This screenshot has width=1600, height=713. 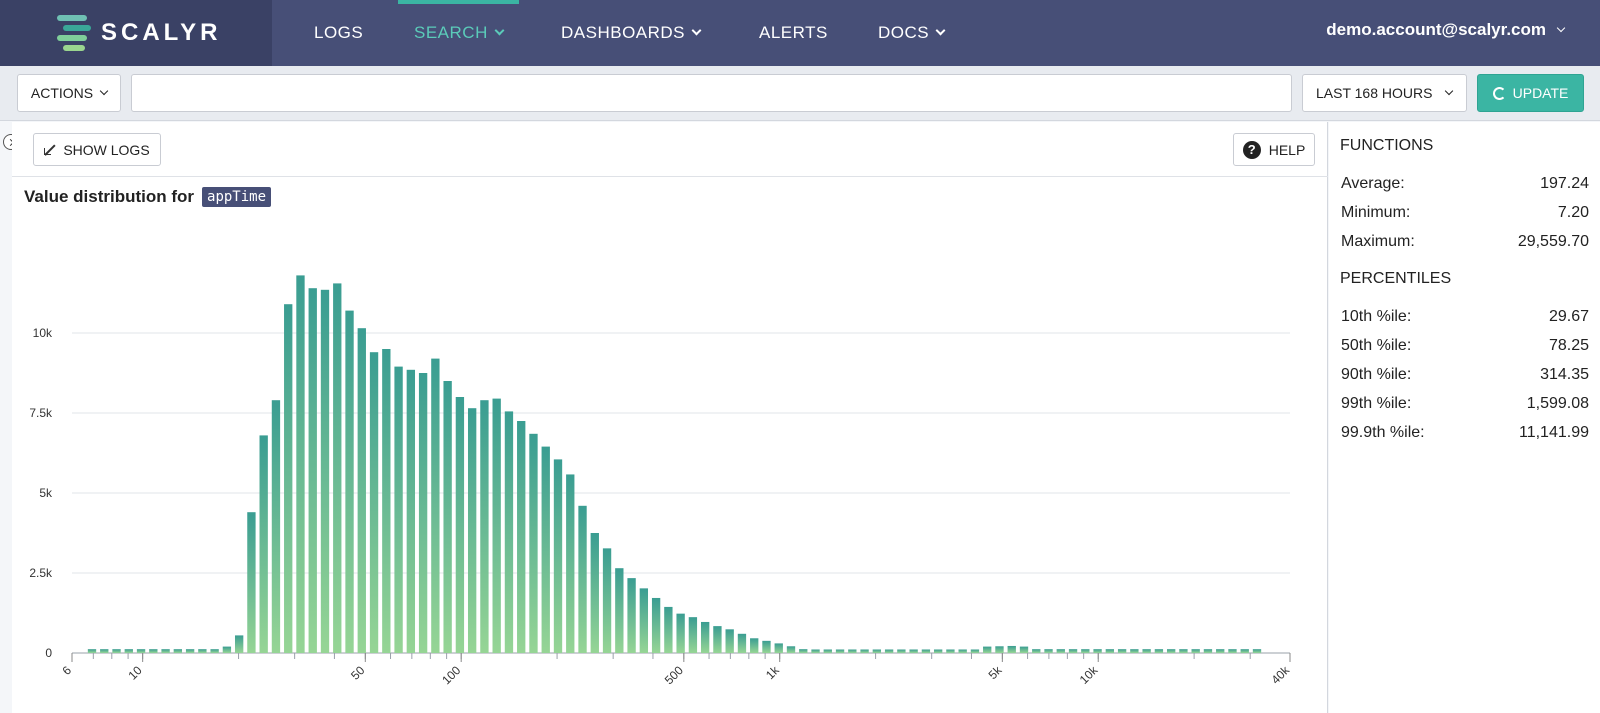 I want to click on nav-search: SEARCH, so click(x=458, y=33).